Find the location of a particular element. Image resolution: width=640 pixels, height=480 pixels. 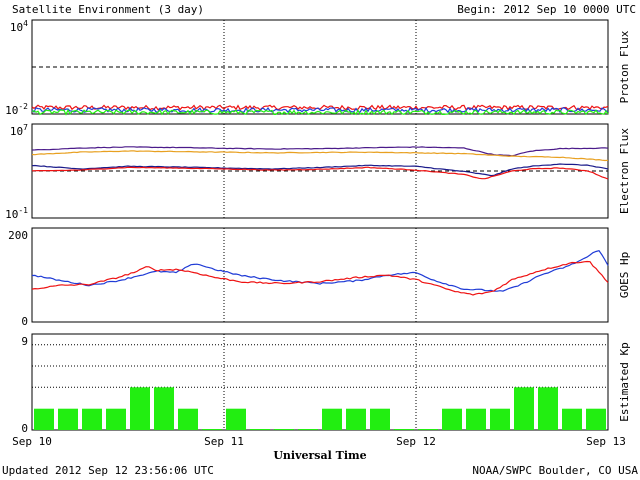

proton-ytick-bottom-exp: -2 is located at coordinates (23, 106).